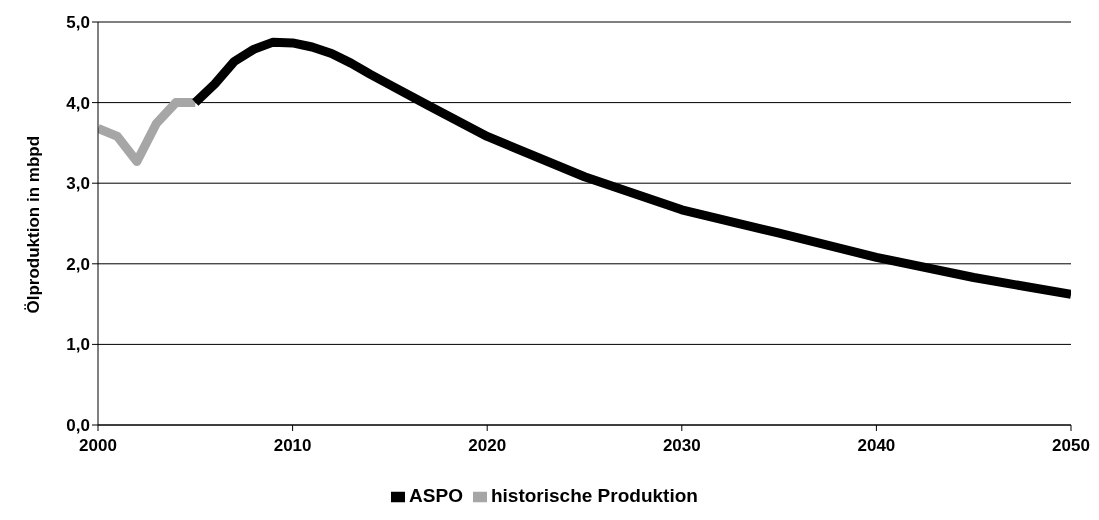 The image size is (1099, 520). What do you see at coordinates (78, 264) in the screenshot?
I see `y-tick-label: 2,0` at bounding box center [78, 264].